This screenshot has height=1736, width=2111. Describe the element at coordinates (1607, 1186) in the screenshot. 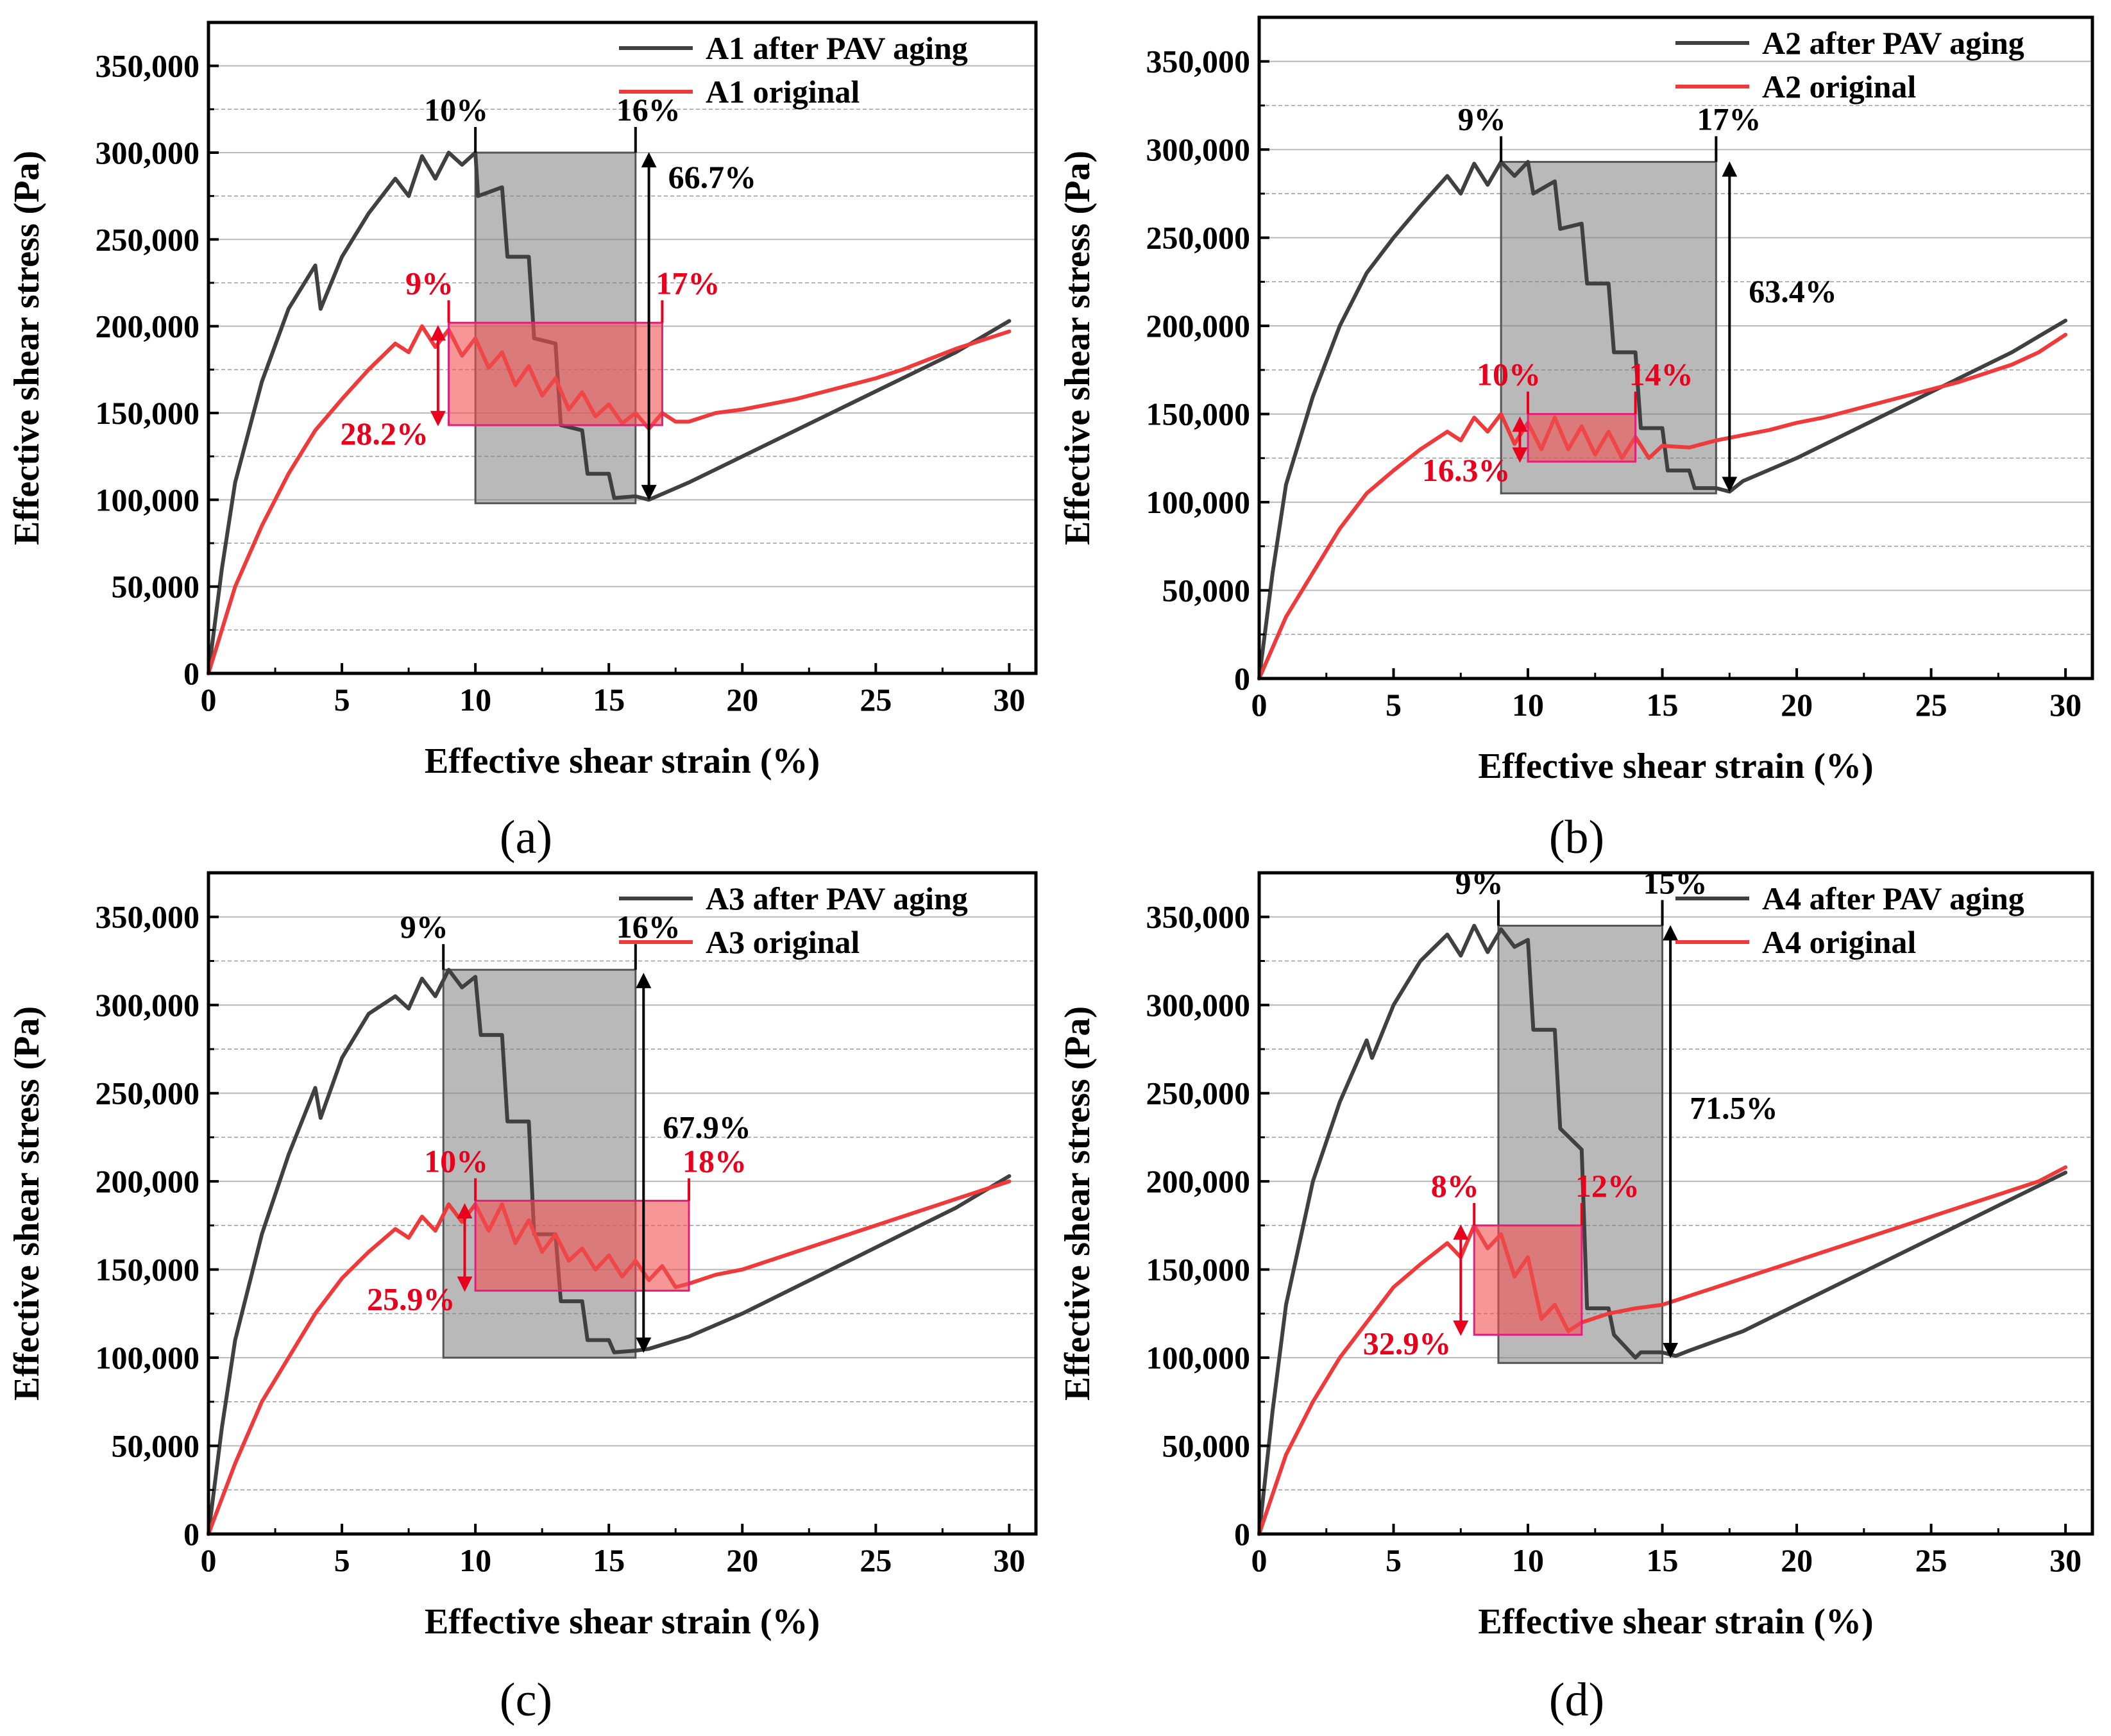

I see `original-trough-strain-label: 12%` at that location.